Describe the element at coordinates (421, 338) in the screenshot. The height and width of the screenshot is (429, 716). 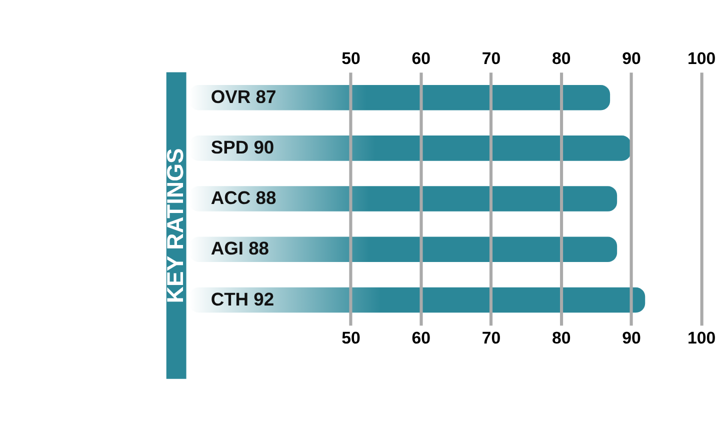
I see `x2-tick-label: 60` at that location.